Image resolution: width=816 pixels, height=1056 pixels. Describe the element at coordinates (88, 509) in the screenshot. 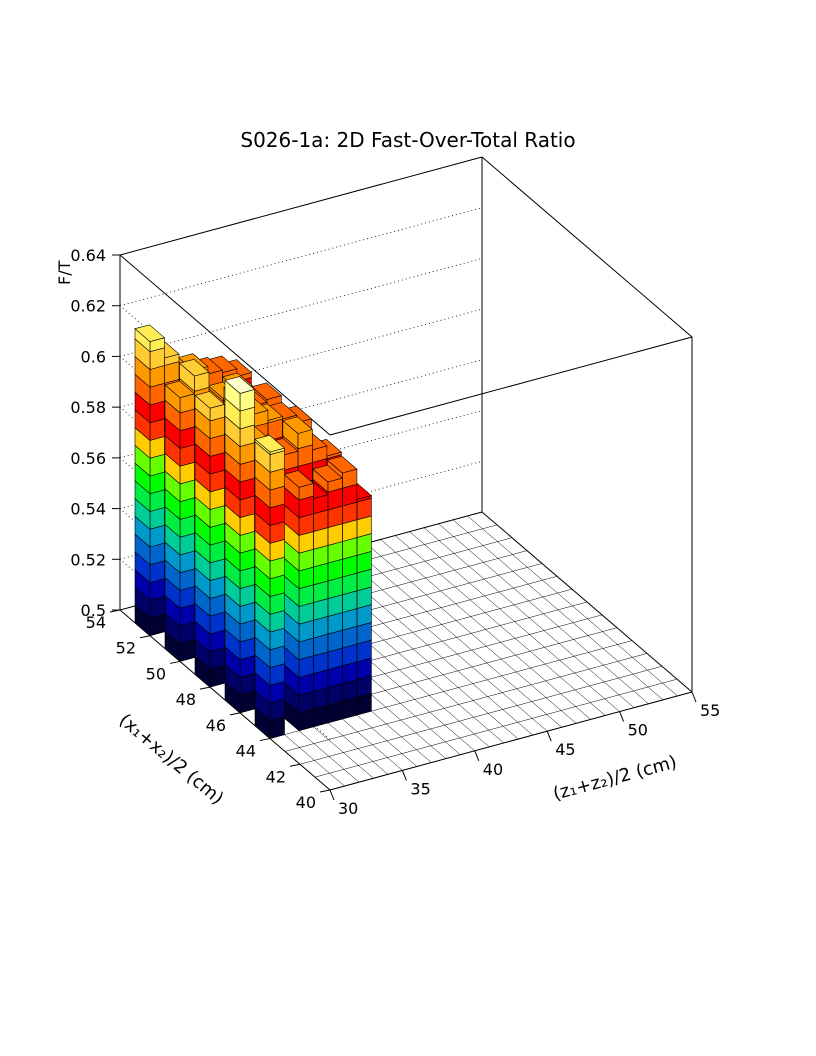

I see `z-tick-label-2: 0.54` at that location.